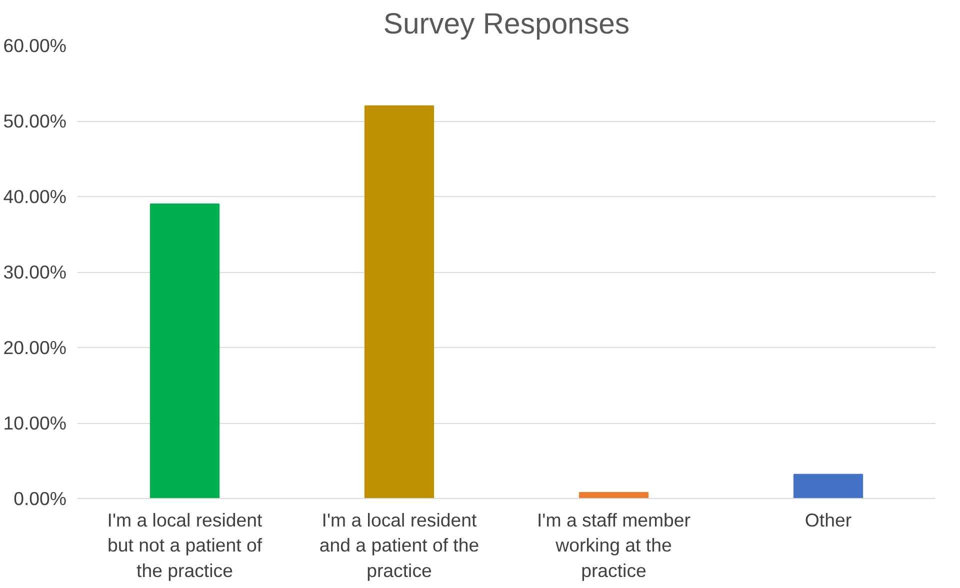 The height and width of the screenshot is (588, 960). What do you see at coordinates (40, 498) in the screenshot?
I see `y-tick-label: 0.00%` at bounding box center [40, 498].